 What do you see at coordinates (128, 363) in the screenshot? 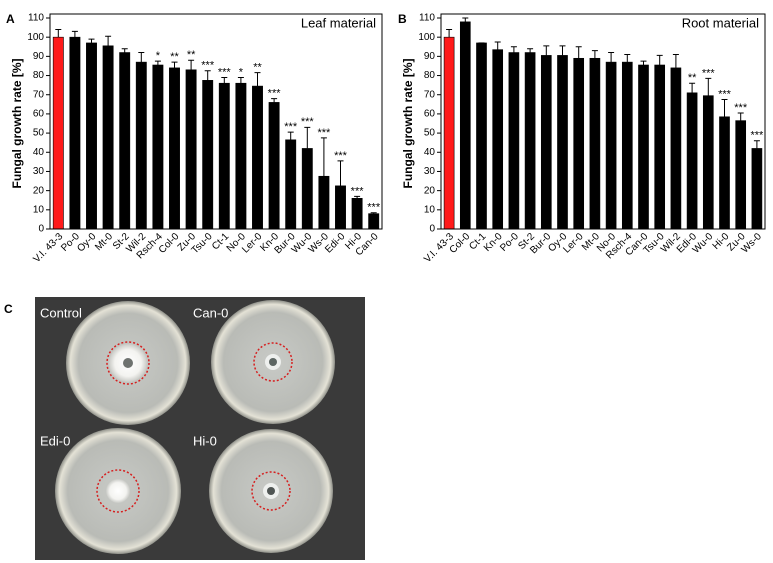
I see `dish-control` at bounding box center [128, 363].